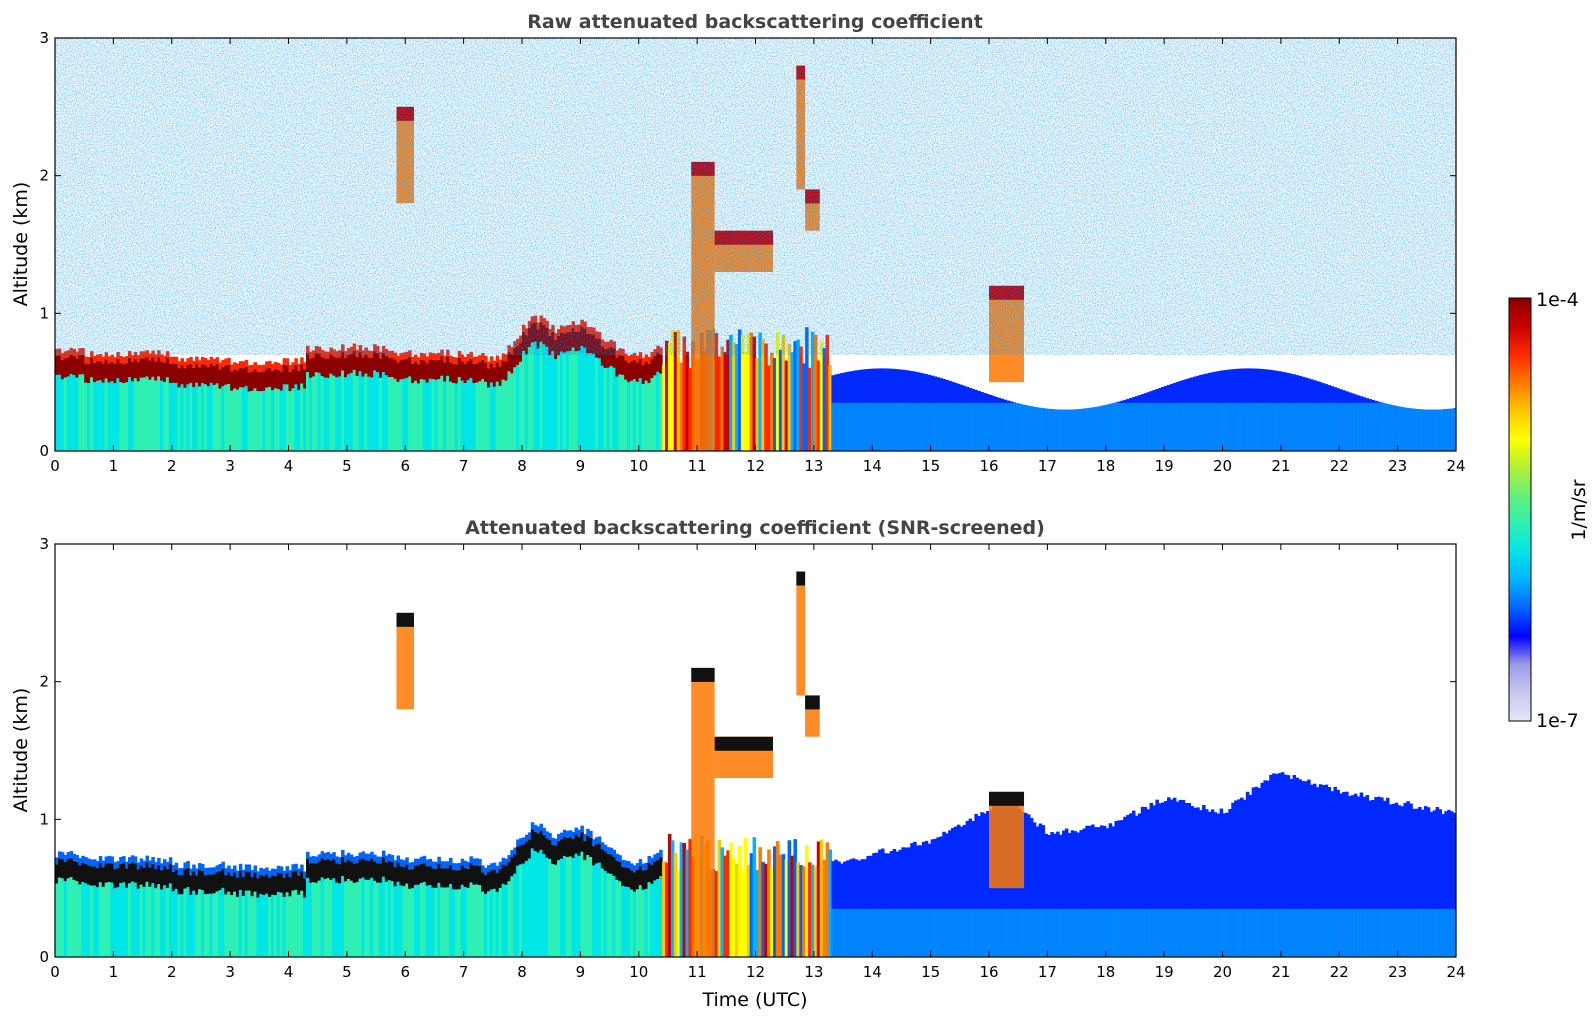 This screenshot has height=1020, width=1595. Describe the element at coordinates (801, 578) in the screenshot. I see `cloud-feature-top` at that location.